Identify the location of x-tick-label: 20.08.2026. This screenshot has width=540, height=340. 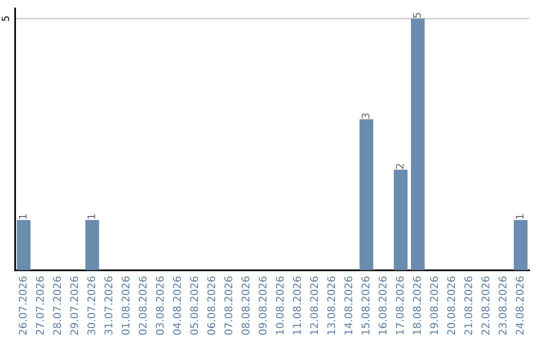
(451, 305).